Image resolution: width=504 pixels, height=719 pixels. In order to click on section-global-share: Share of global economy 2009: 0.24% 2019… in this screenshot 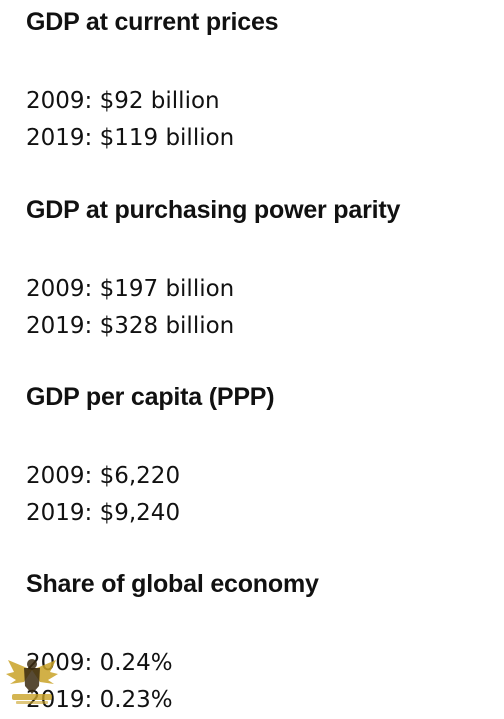, I will do `click(172, 644)`.